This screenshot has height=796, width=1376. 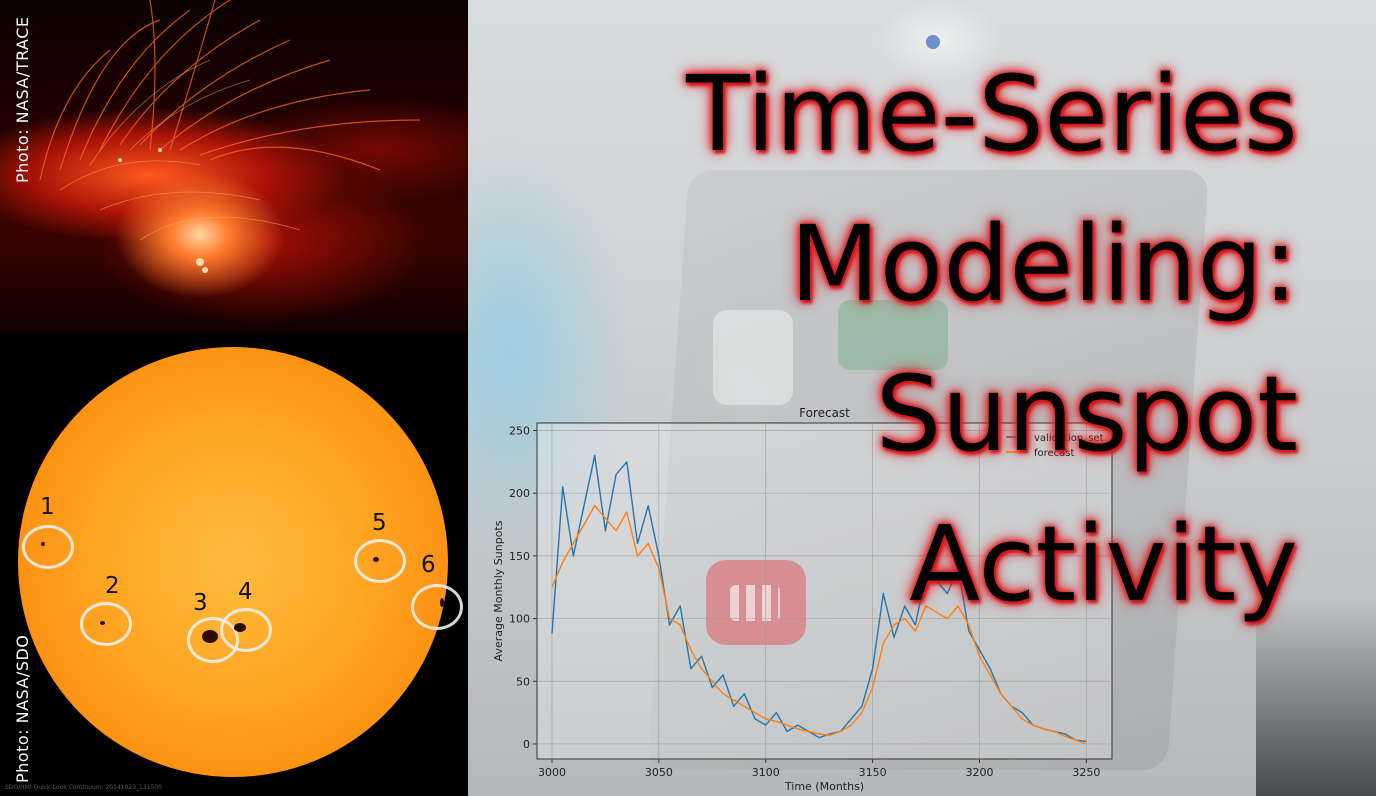 What do you see at coordinates (47, 507) in the screenshot?
I see `sunspot-label-1: 1` at bounding box center [47, 507].